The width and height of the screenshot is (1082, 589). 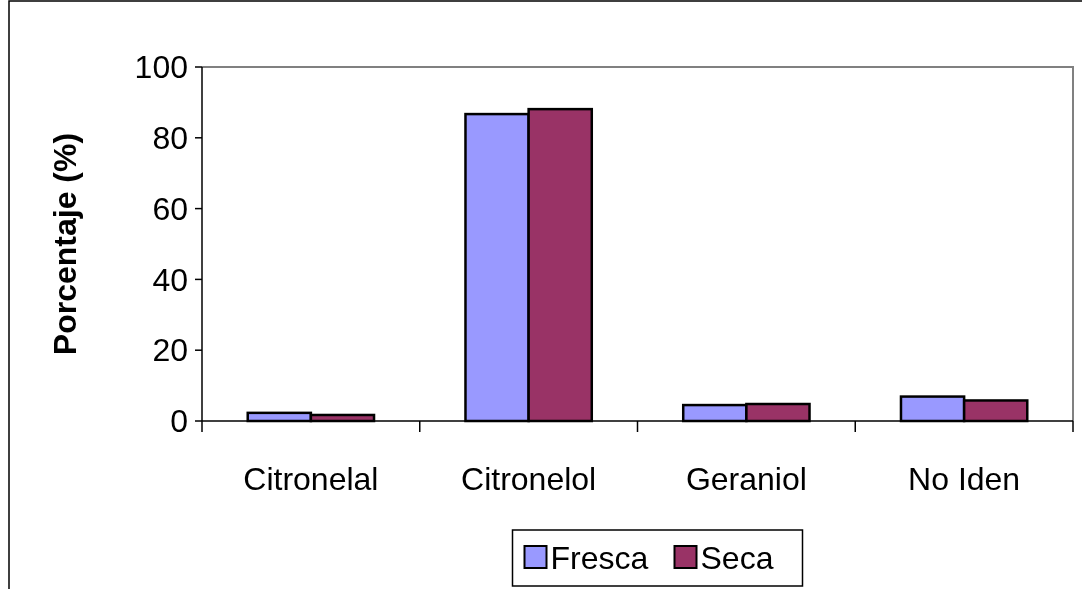 What do you see at coordinates (170, 350) in the screenshot?
I see `y-tick-label: 20` at bounding box center [170, 350].